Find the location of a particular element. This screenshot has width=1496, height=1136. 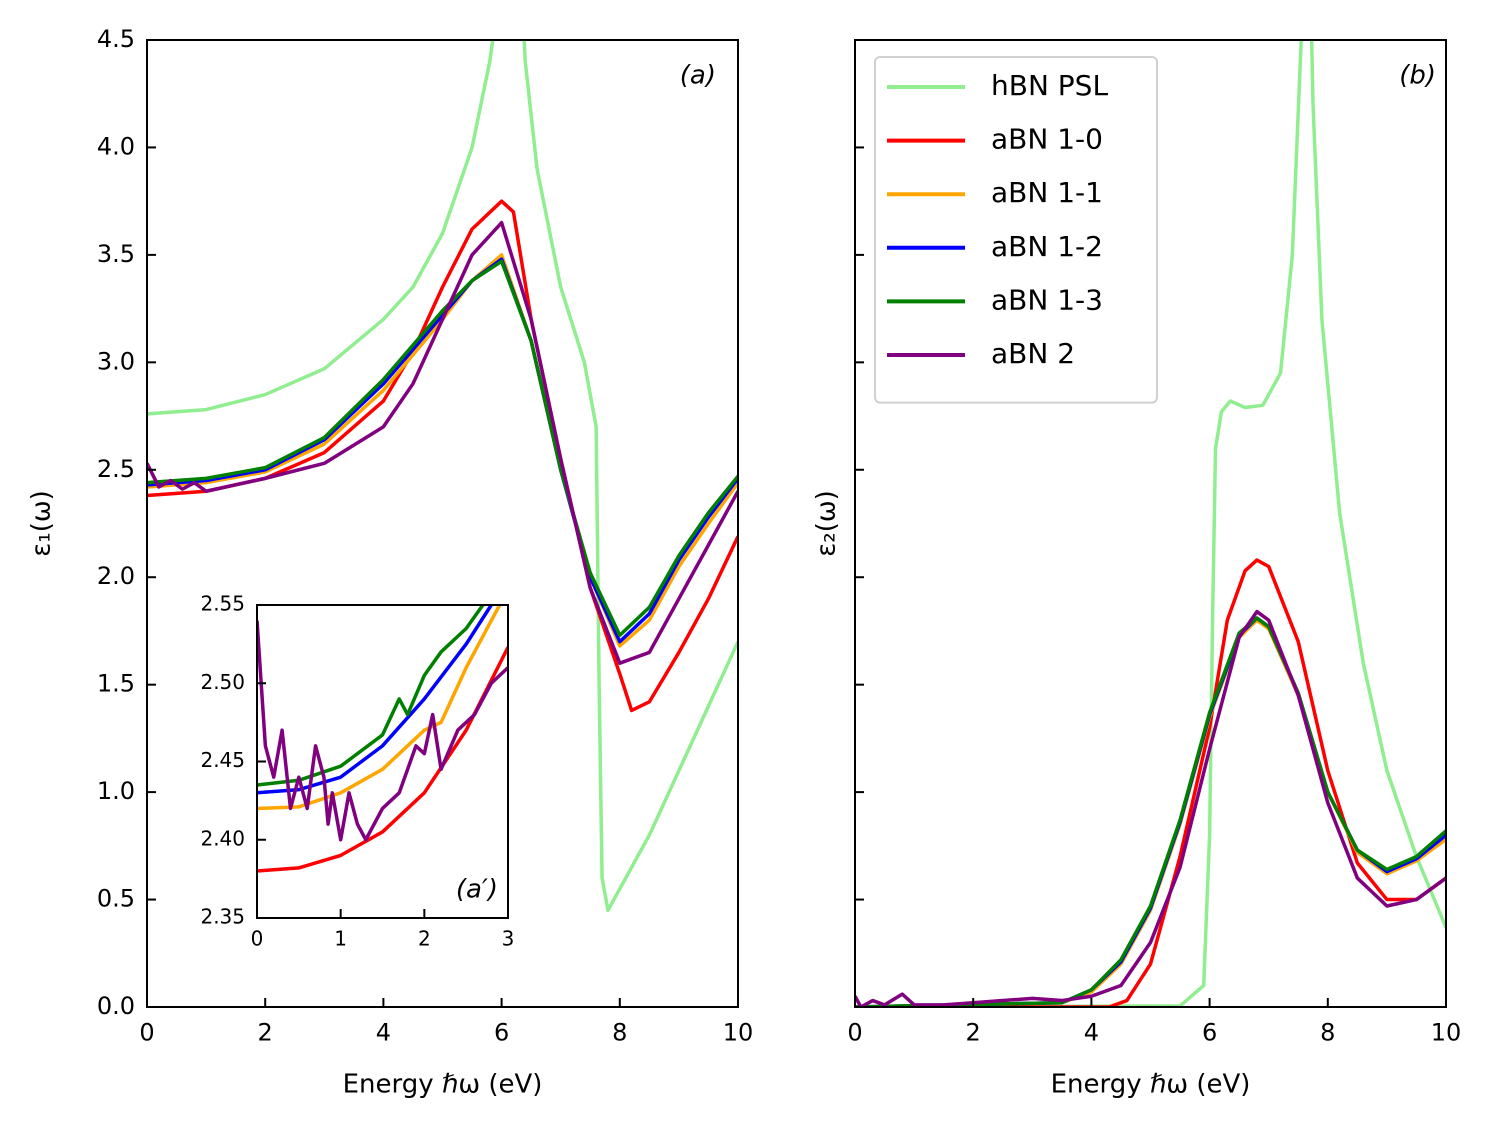

y-tick-label: 4.0 is located at coordinates (116, 146).